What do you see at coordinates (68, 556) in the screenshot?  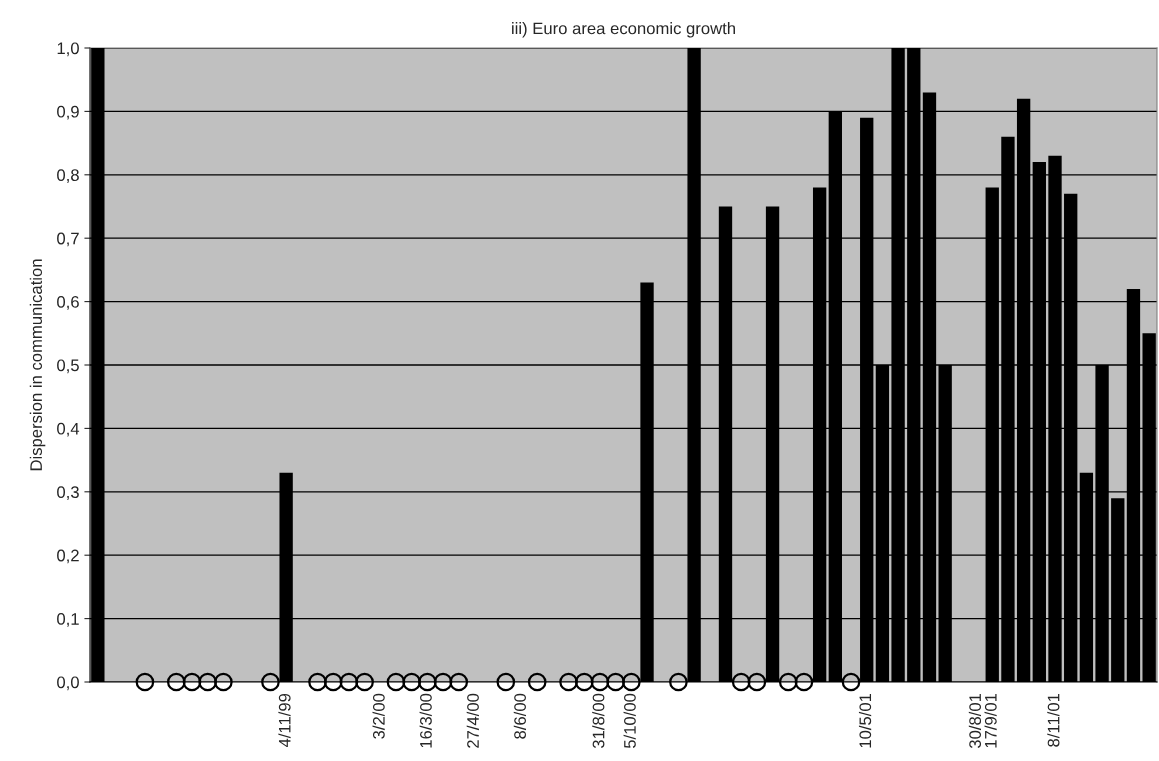 I see `y-tick-label: 0,2` at bounding box center [68, 556].